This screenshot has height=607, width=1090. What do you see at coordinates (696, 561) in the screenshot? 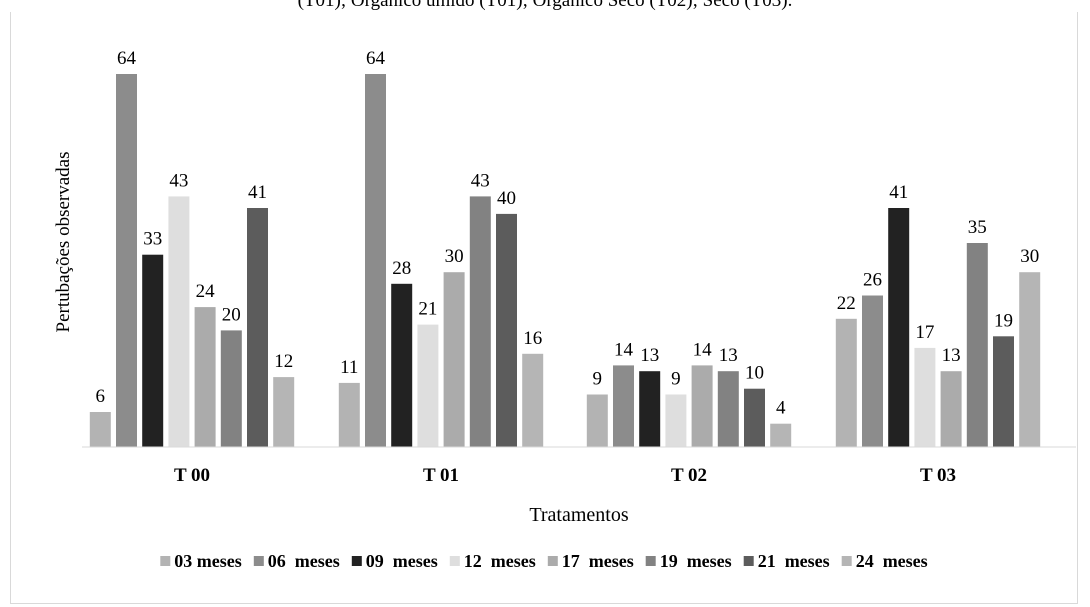
I see `legend-label: 19 meses` at bounding box center [696, 561].